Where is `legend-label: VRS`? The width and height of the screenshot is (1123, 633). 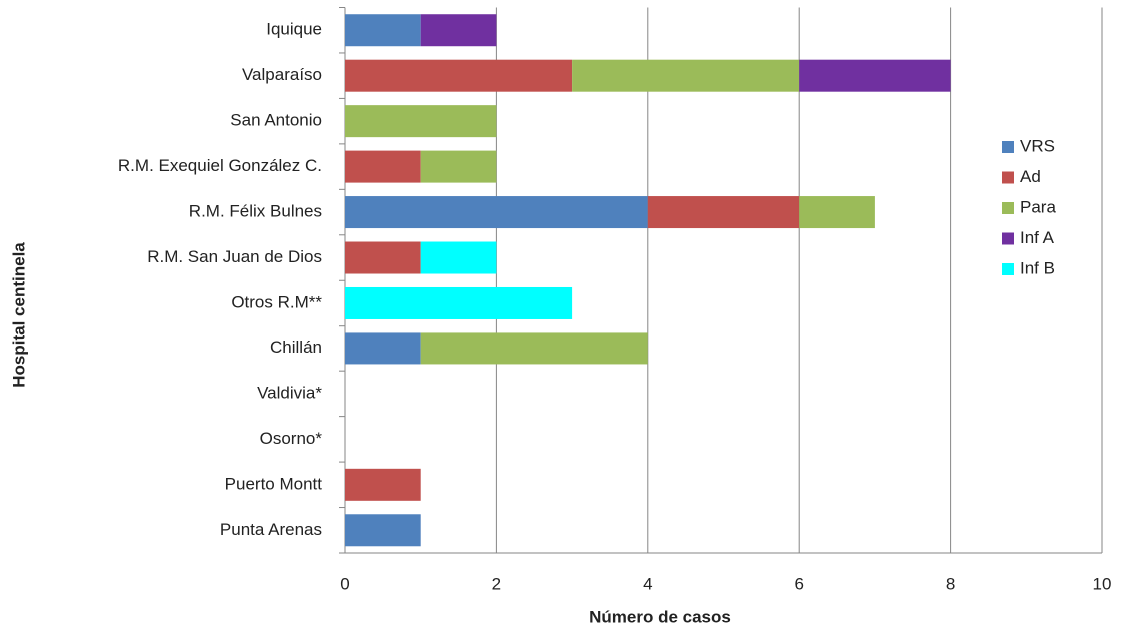
legend-label: VRS is located at coordinates (1037, 145).